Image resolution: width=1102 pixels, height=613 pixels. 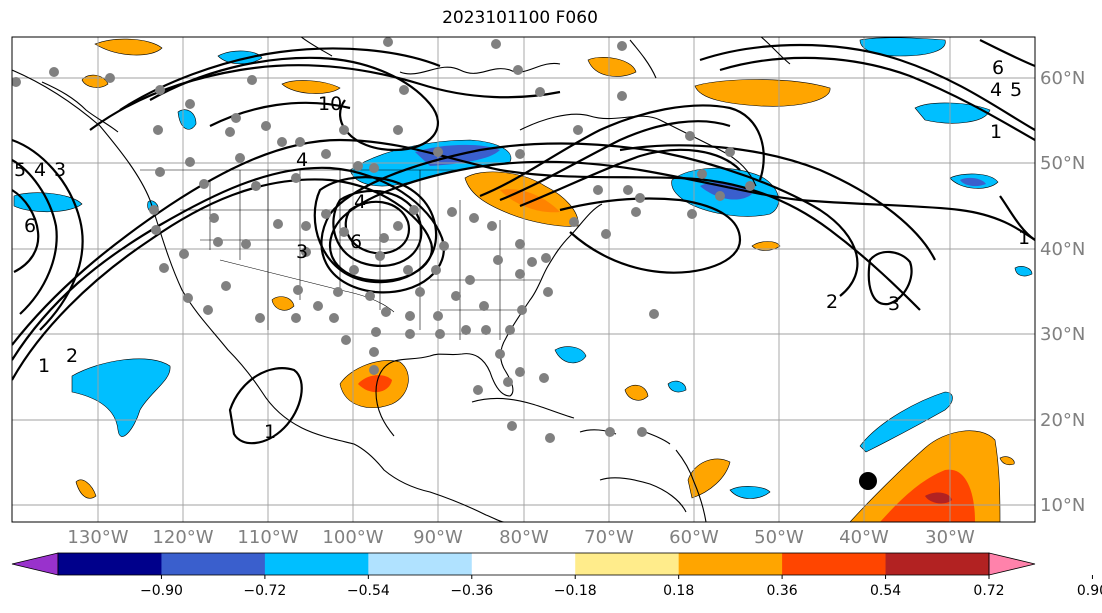 What do you see at coordinates (520, 18) in the screenshot?
I see `map-title: 2023101100 F060` at bounding box center [520, 18].